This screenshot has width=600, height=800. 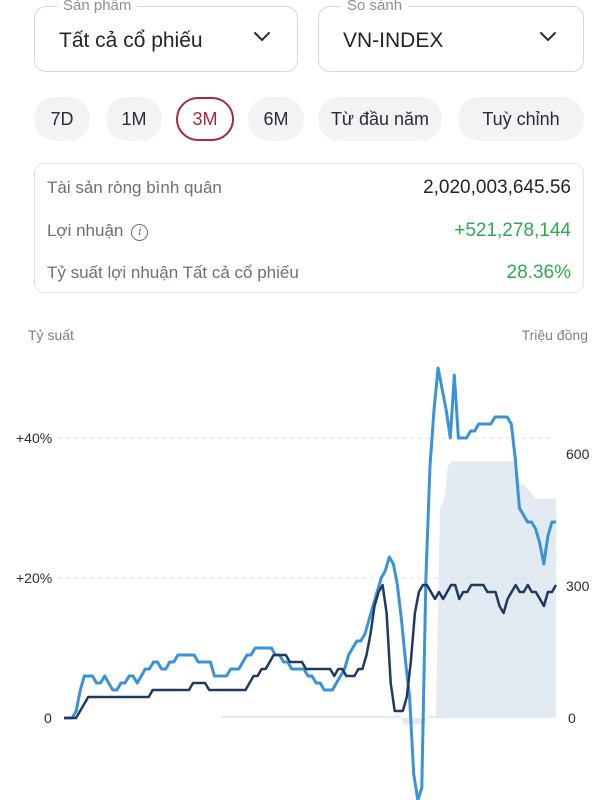 I want to click on return-label: Tỷ suất lợi nhuận Tất cả cổ phiếu, so click(x=173, y=272).